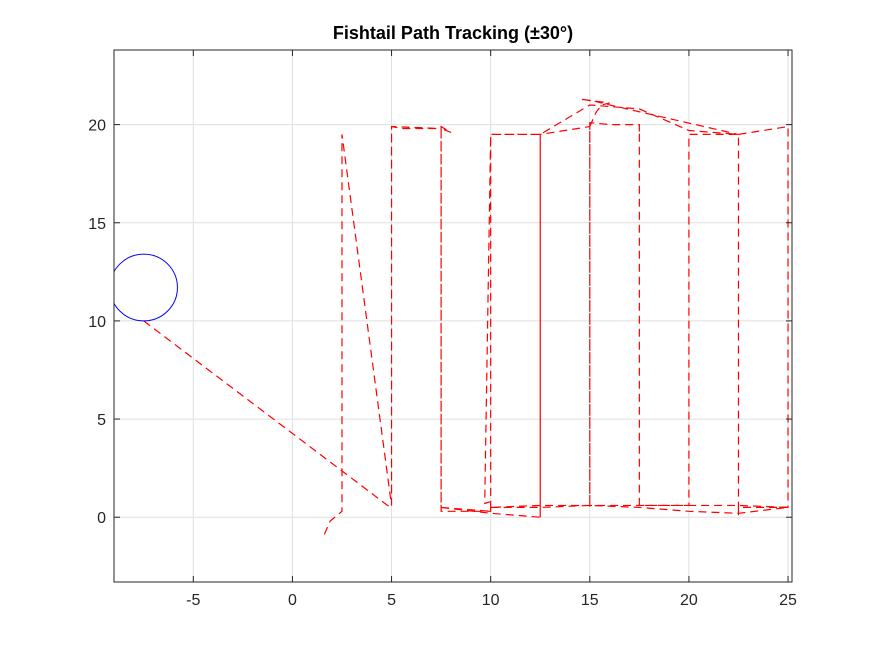 The width and height of the screenshot is (875, 661). I want to click on x-tick-label: 0, so click(292, 600).